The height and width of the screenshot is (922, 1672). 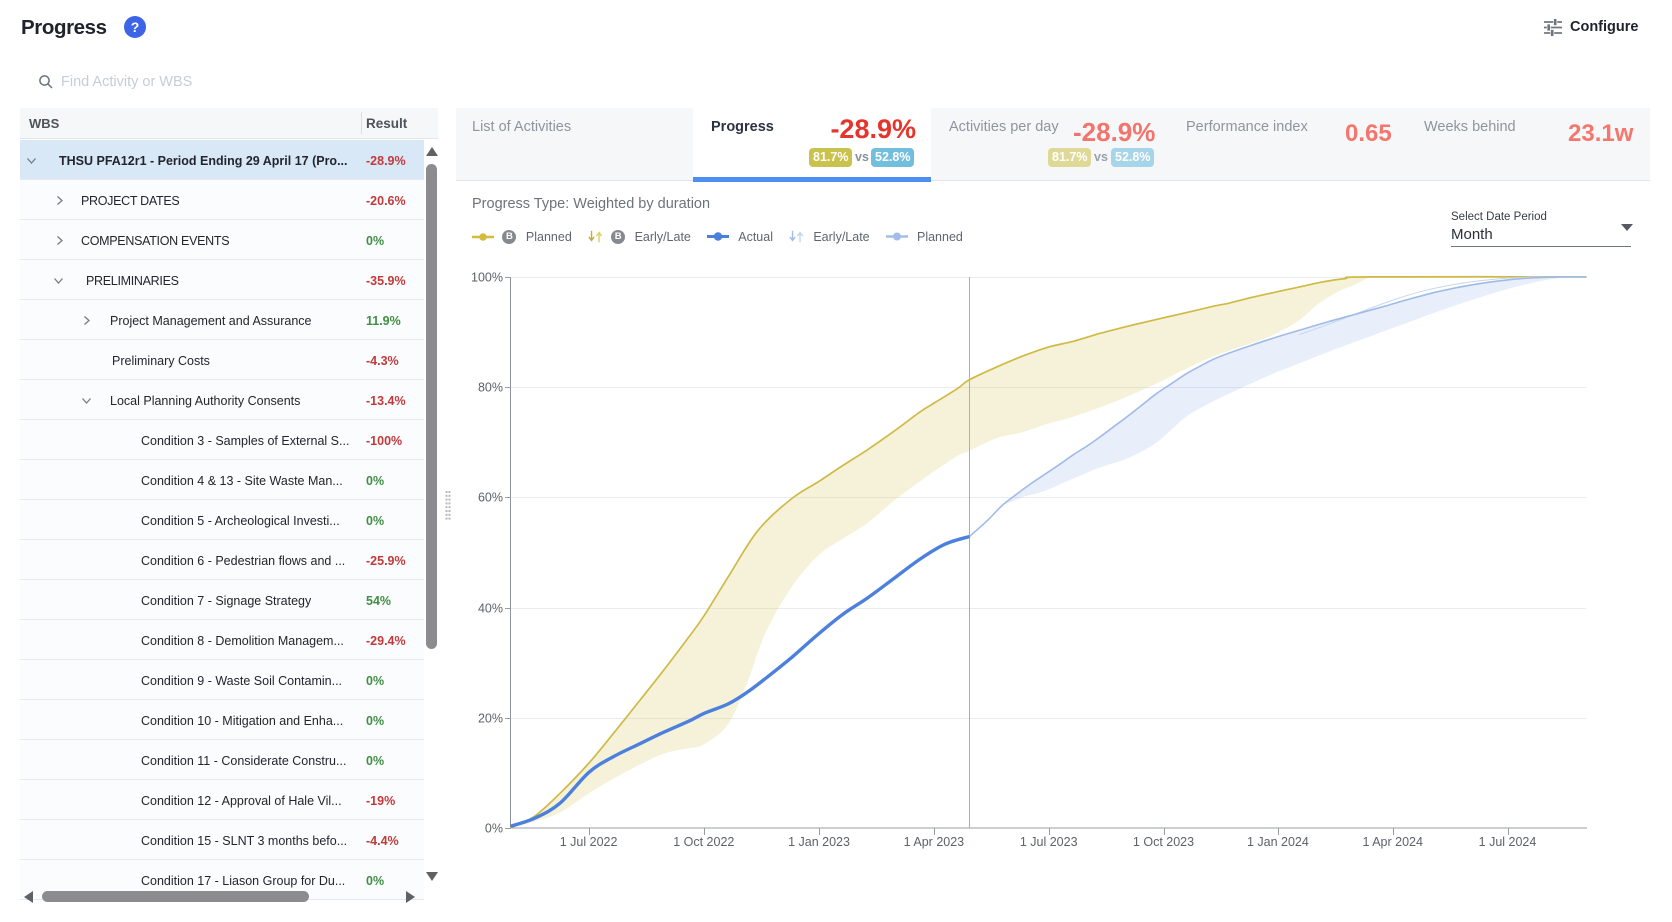 What do you see at coordinates (490, 498) in the screenshot?
I see `svg-text: 60%` at bounding box center [490, 498].